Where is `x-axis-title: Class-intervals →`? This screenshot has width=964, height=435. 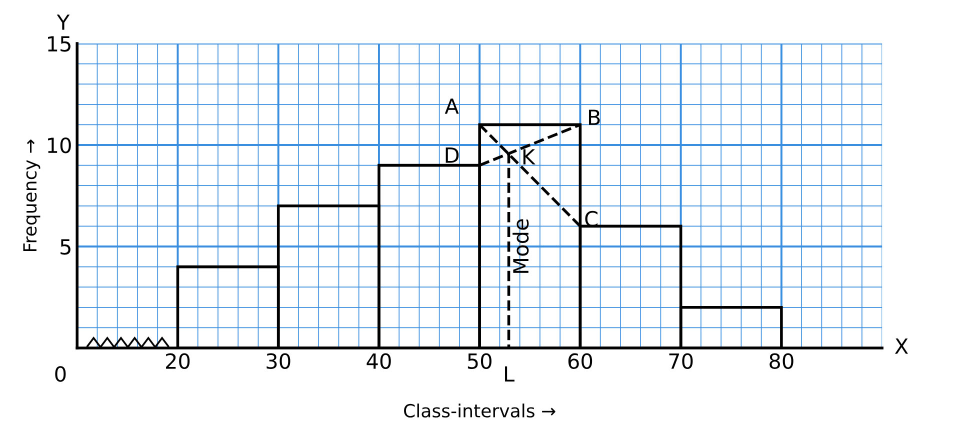
x-axis-title: Class-intervals → is located at coordinates (480, 411).